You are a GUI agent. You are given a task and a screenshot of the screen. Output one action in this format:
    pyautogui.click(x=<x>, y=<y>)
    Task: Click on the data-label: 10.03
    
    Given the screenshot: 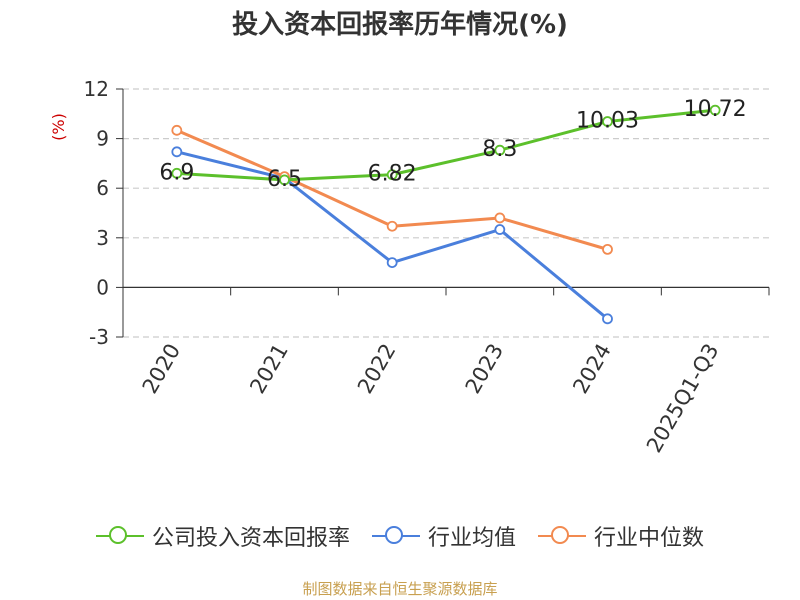 What is the action you would take?
    pyautogui.click(x=607, y=121)
    